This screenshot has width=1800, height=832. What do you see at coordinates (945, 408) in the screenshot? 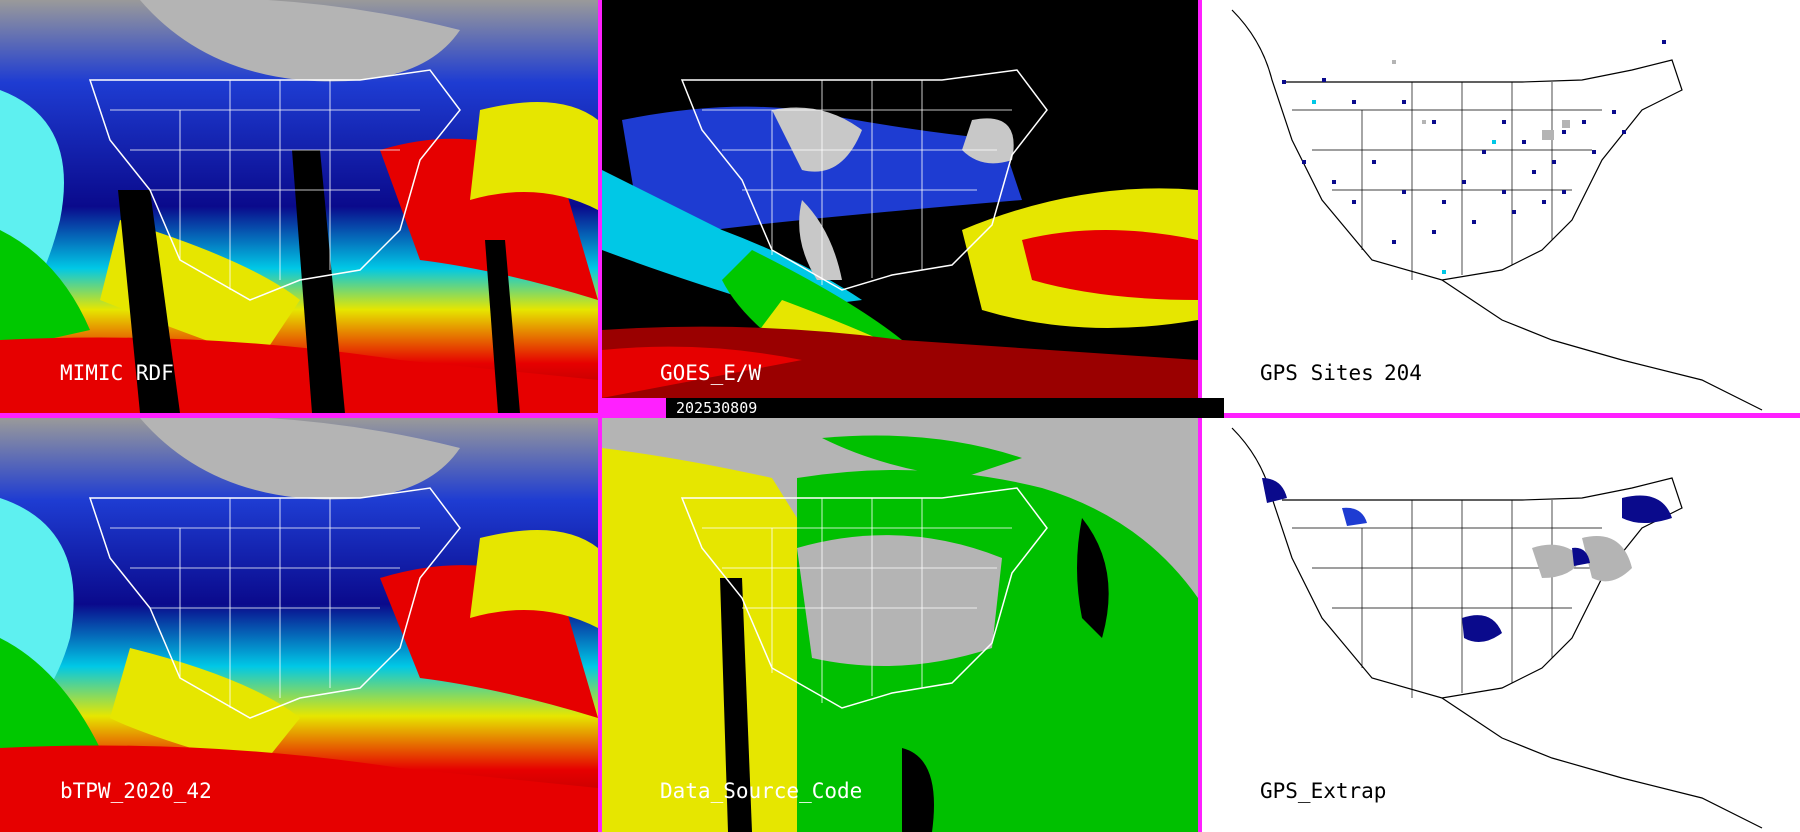
I see `timestamp-bar: 202530809` at bounding box center [945, 408].